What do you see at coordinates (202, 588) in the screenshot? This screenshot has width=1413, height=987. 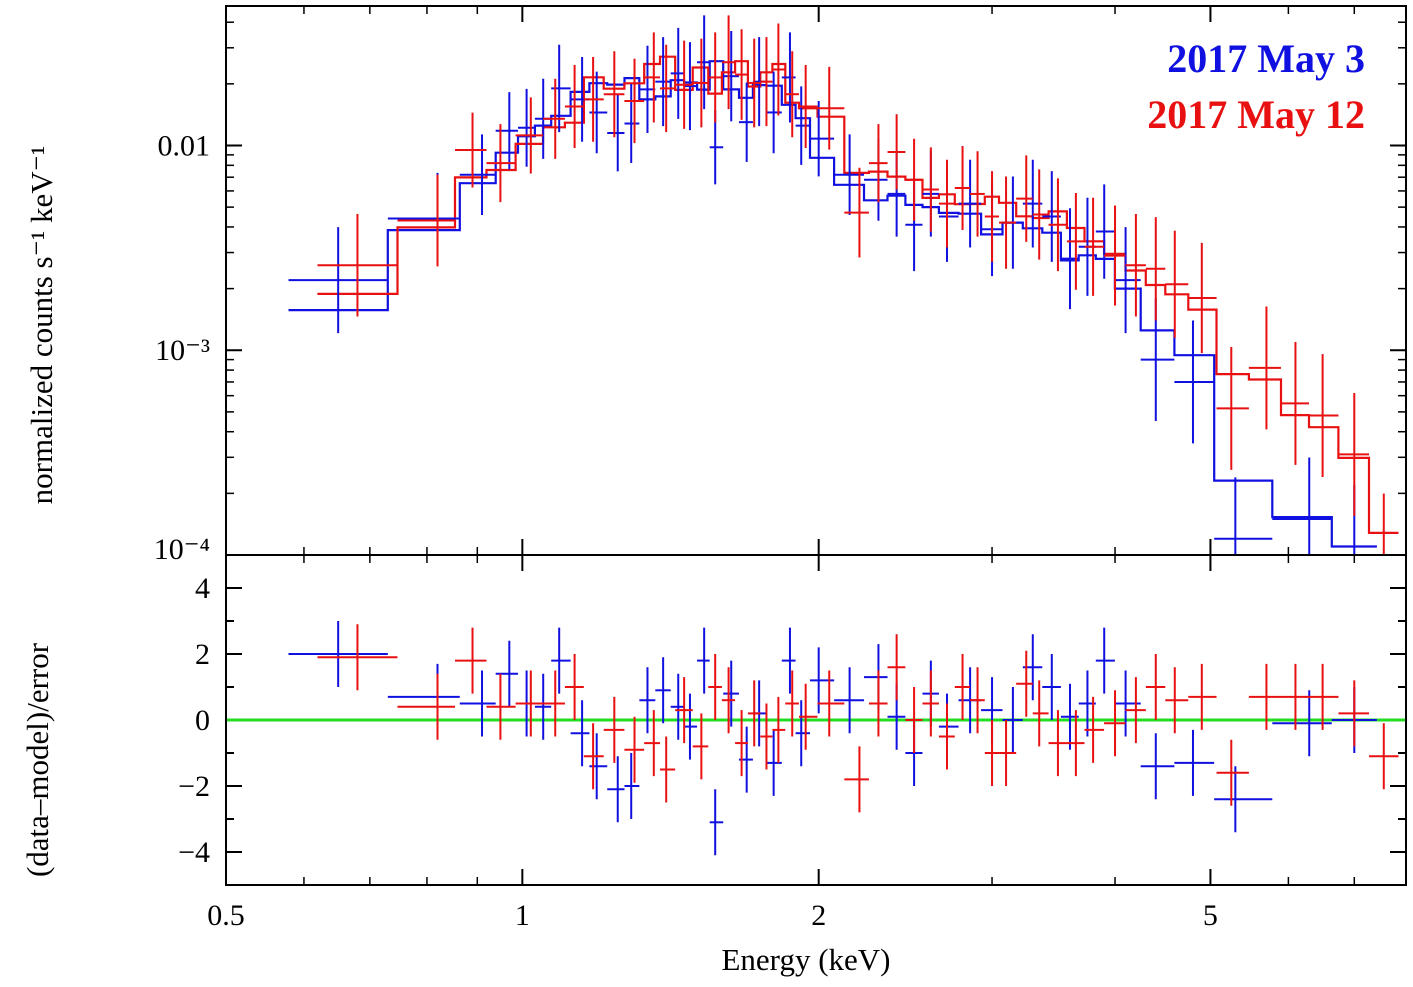 I see `bottom-y-tick-label: 4` at bounding box center [202, 588].